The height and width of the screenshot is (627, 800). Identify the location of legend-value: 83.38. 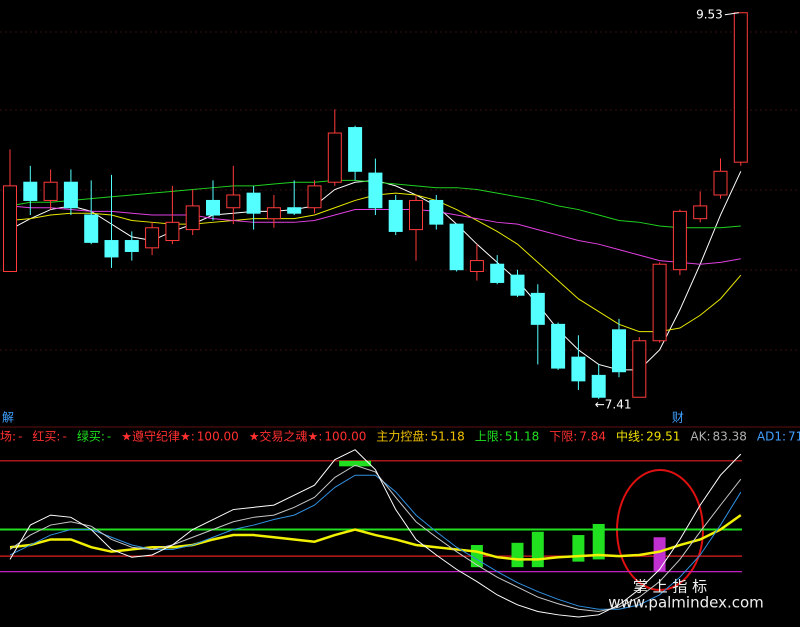
(730, 437).